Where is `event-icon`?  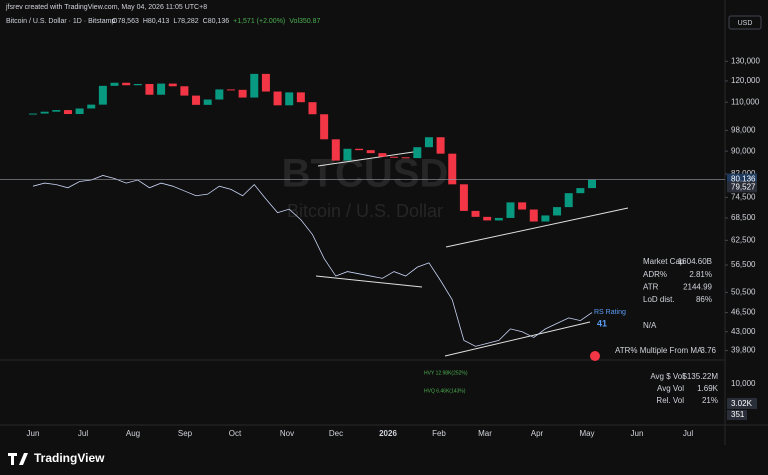
event-icon is located at coordinates (595, 356).